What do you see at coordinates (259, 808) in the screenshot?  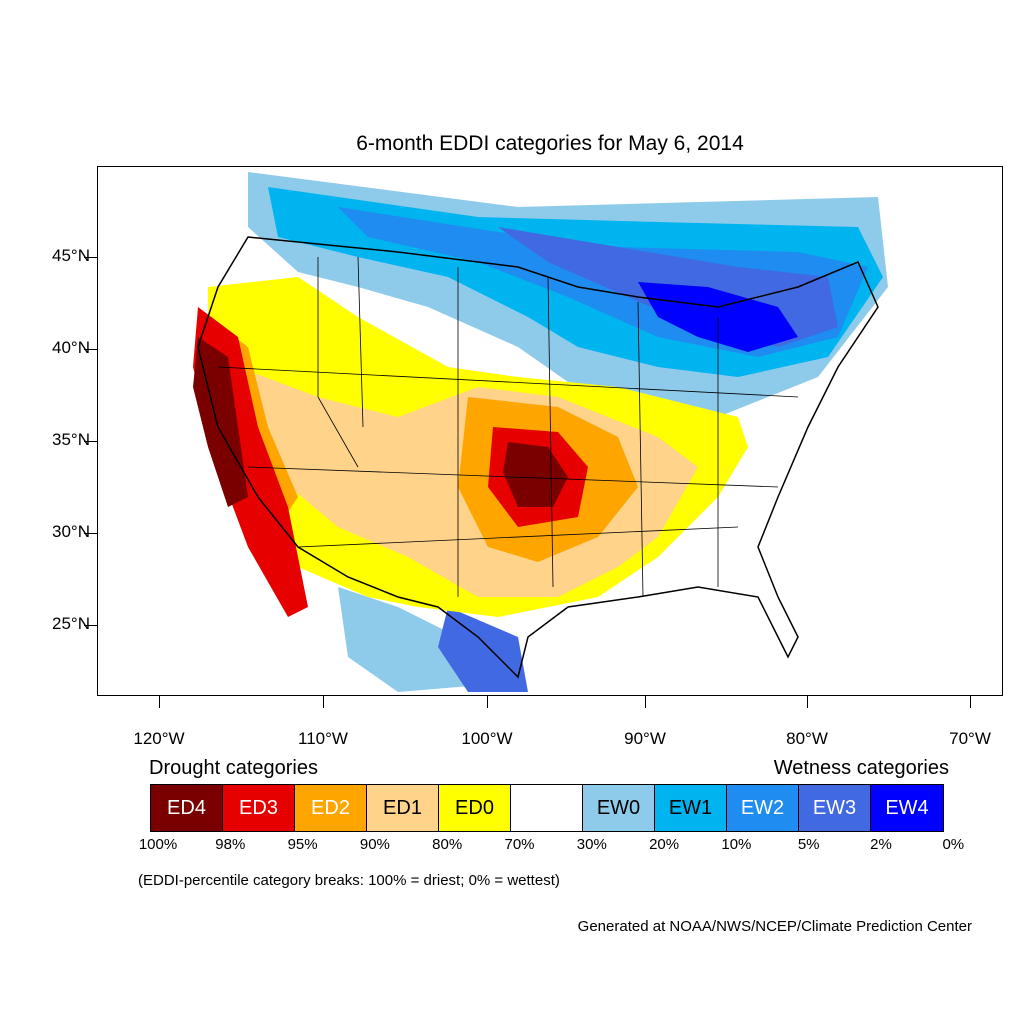 I see `legend-box-ed3: ED3` at bounding box center [259, 808].